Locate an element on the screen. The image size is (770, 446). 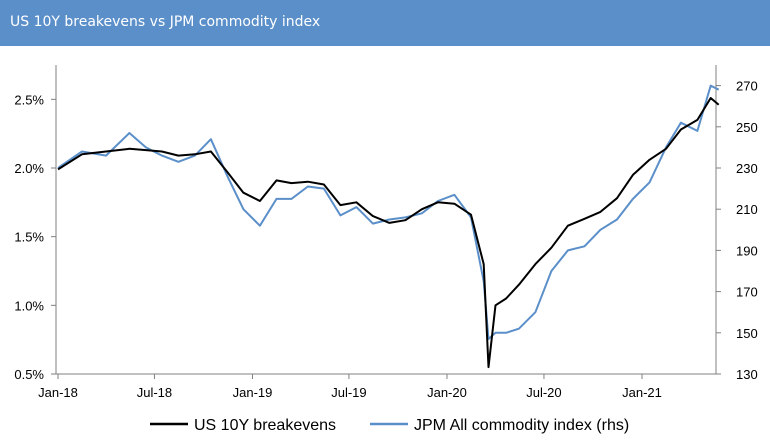
left-tick-label: 1.5% is located at coordinates (29, 237).